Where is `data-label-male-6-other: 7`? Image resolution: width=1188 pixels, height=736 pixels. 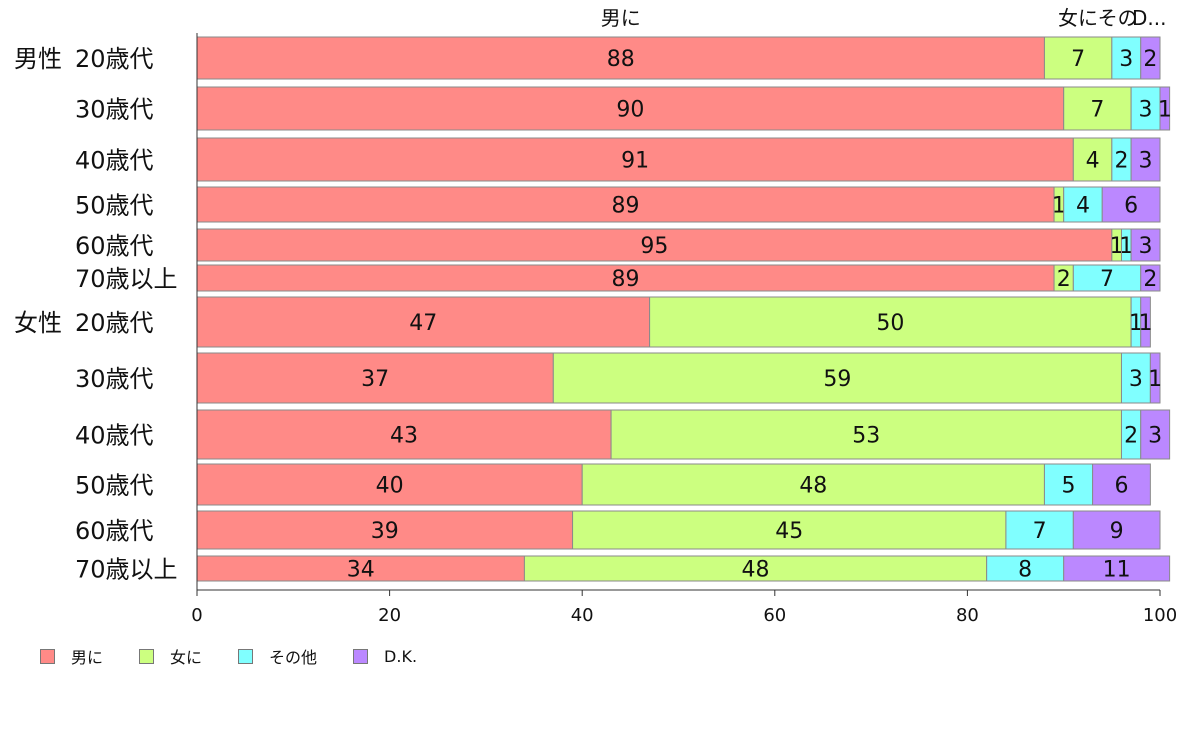 data-label-male-6-other: 7 is located at coordinates (1107, 279).